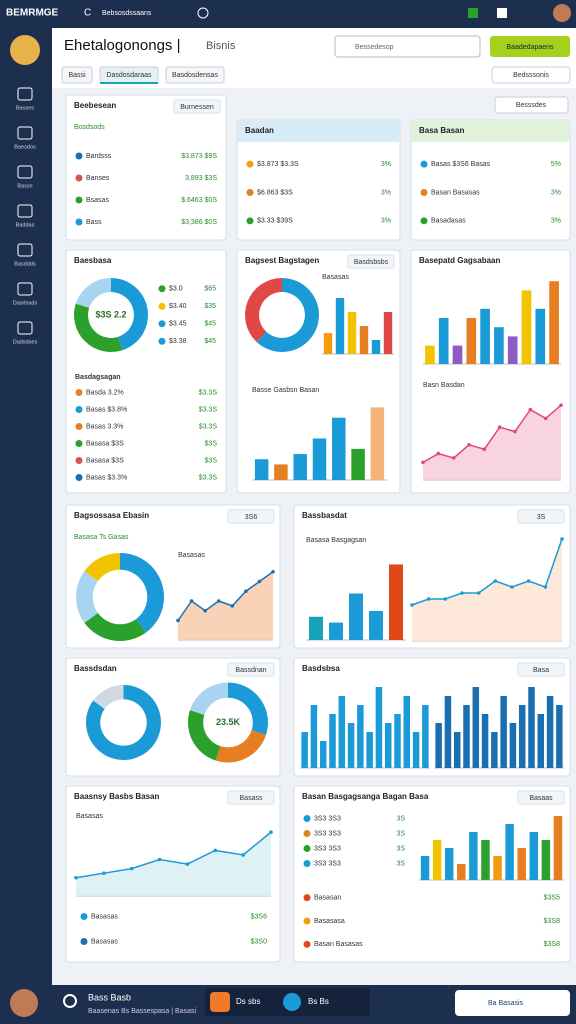  Describe the element at coordinates (512, 1003) in the screenshot. I see `help-button` at that location.